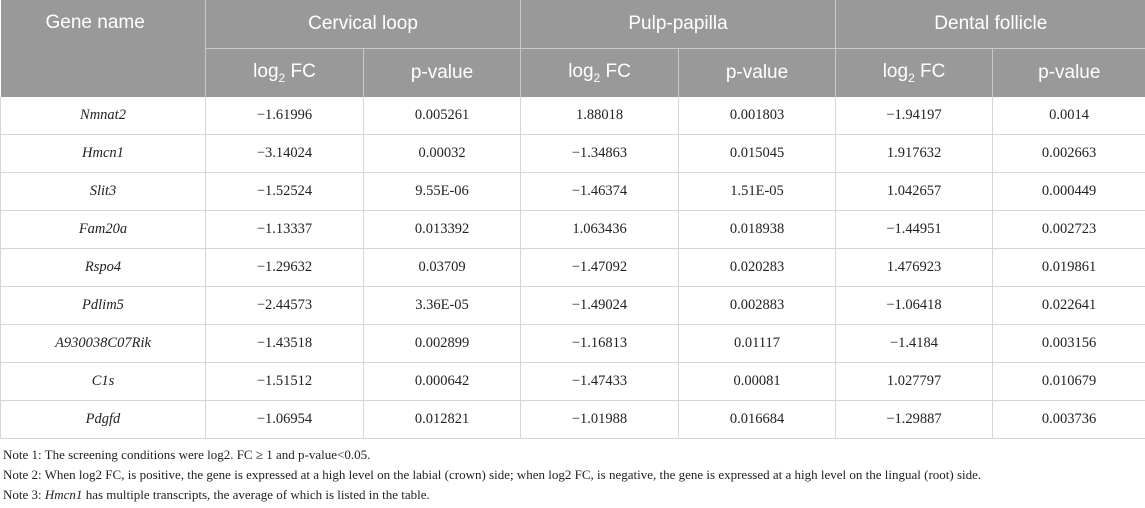 This screenshot has width=1145, height=508. What do you see at coordinates (442, 305) in the screenshot?
I see `value-cell: 3.36E-05` at bounding box center [442, 305].